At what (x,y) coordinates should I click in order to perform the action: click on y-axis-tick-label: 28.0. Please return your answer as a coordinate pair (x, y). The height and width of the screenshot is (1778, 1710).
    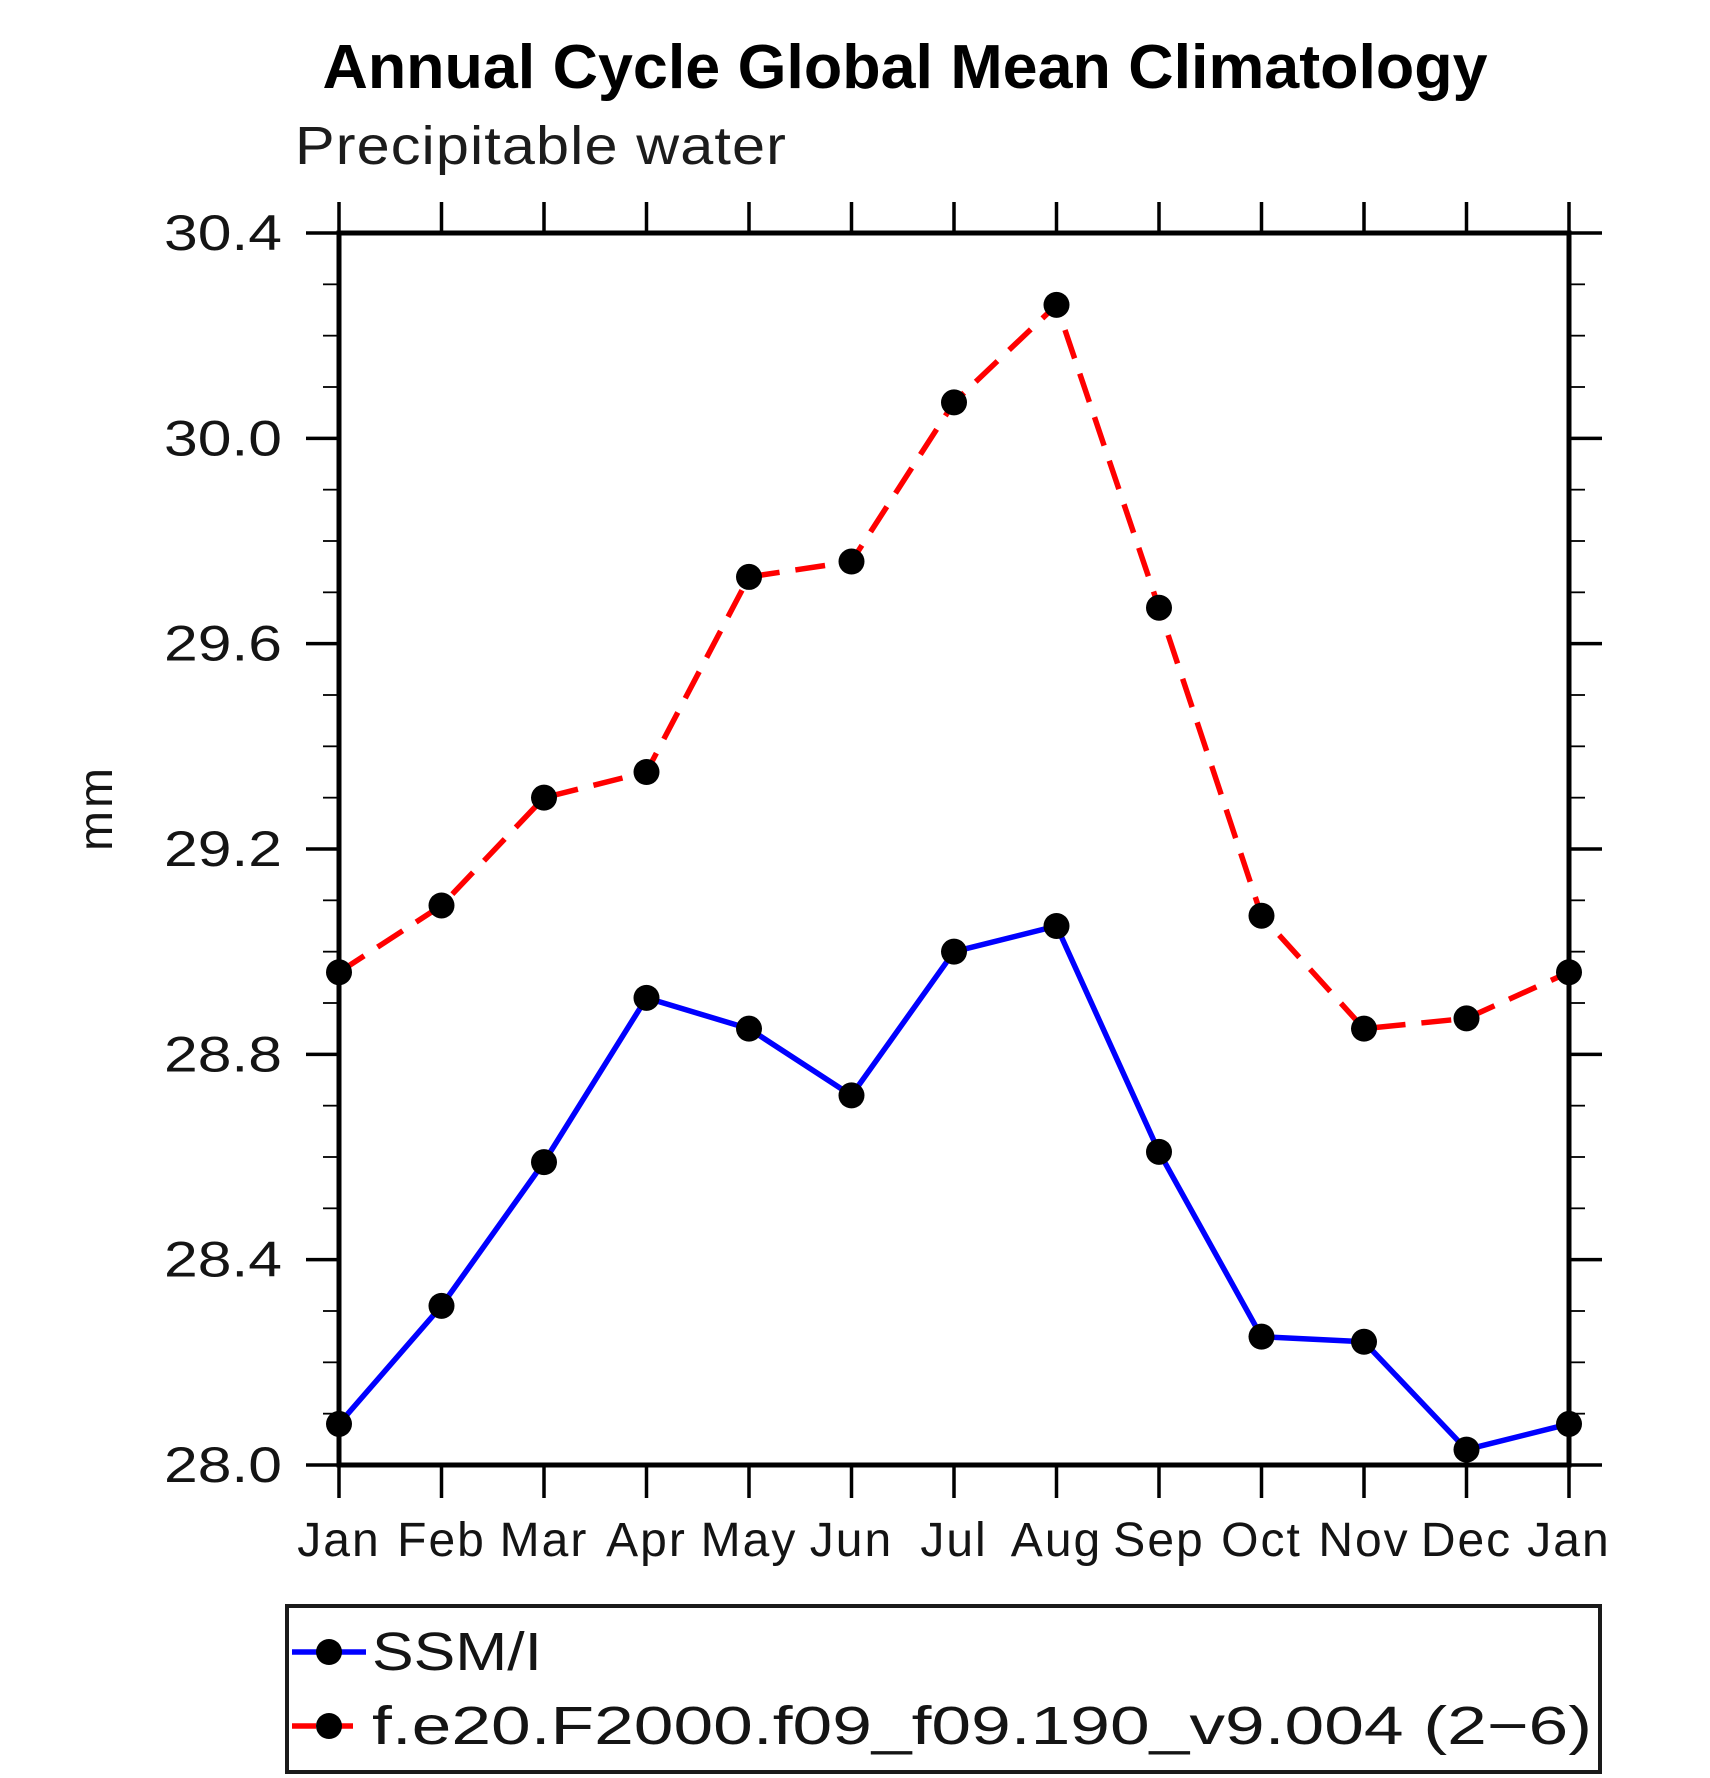
    Looking at the image, I should click on (223, 1465).